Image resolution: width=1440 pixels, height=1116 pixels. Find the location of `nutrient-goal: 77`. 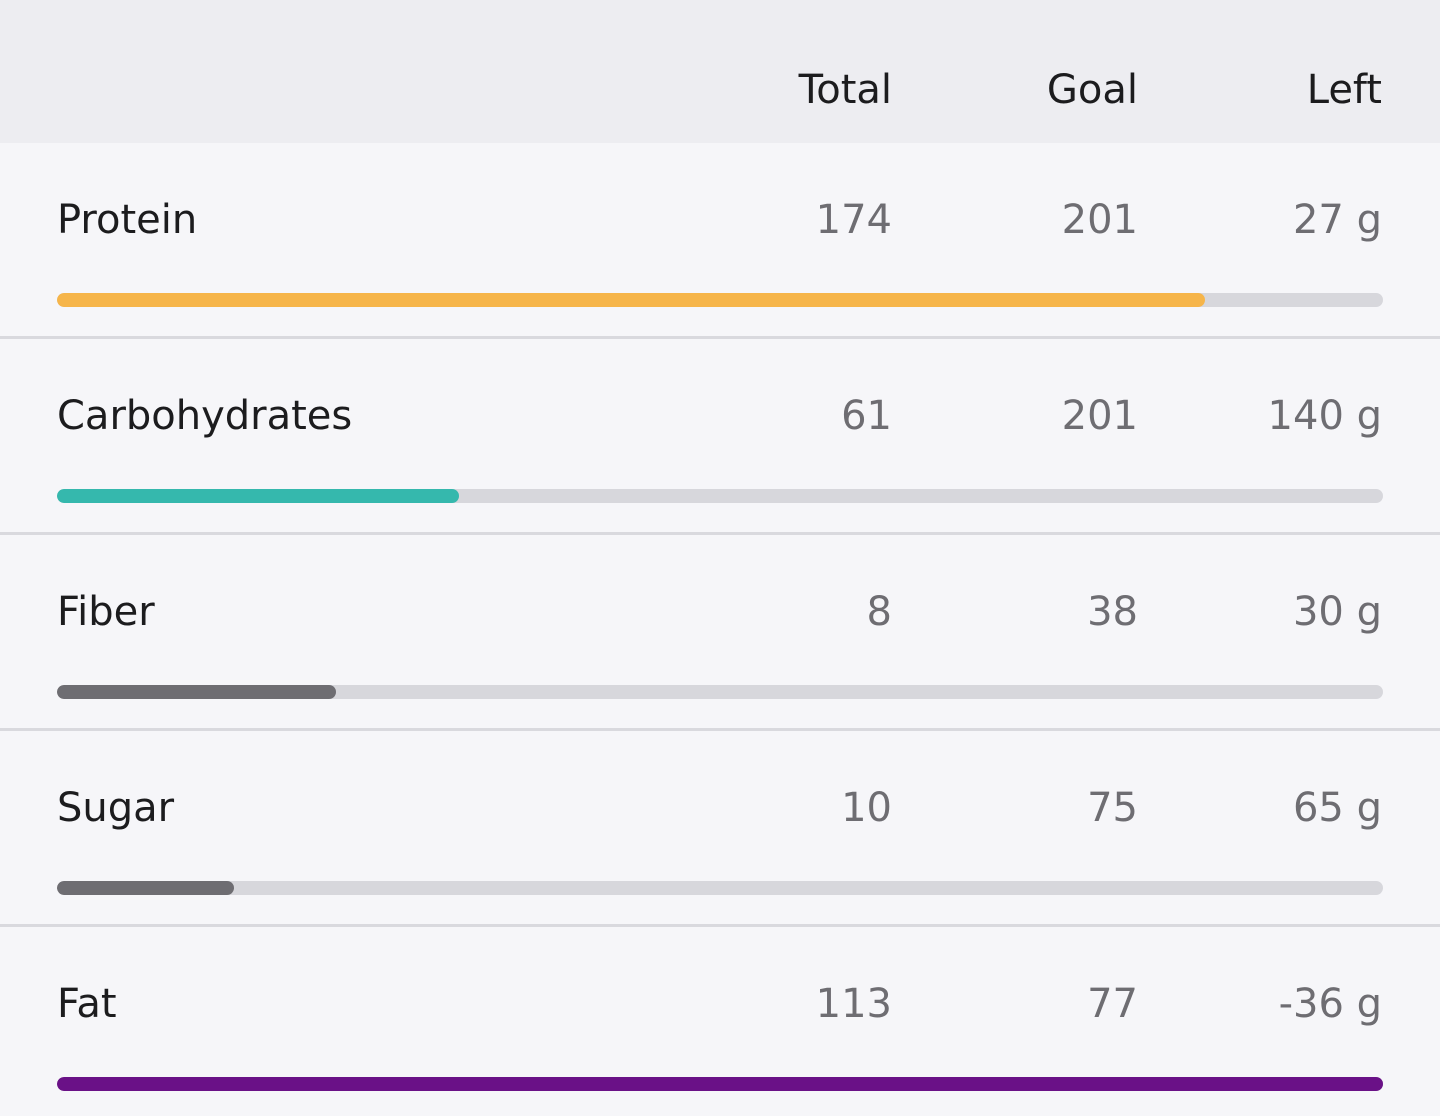

nutrient-goal: 77 is located at coordinates (1112, 1004).